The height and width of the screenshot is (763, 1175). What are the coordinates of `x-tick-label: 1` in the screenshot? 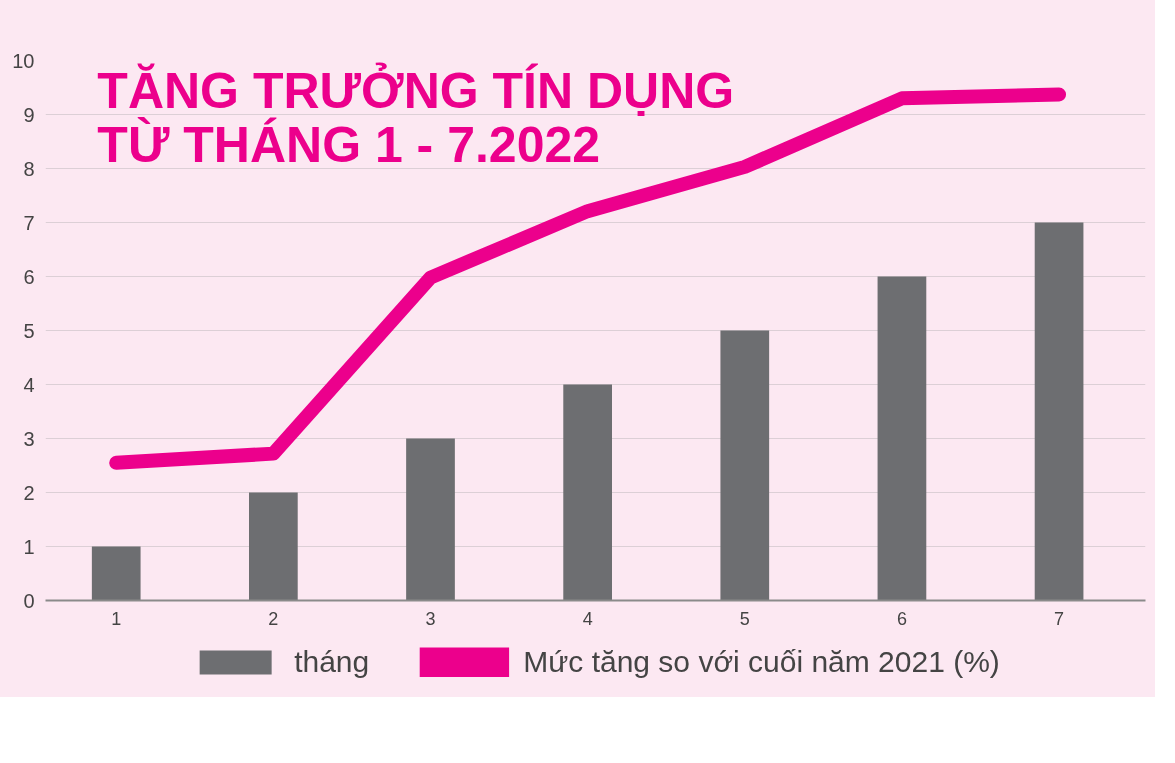 It's located at (116, 618).